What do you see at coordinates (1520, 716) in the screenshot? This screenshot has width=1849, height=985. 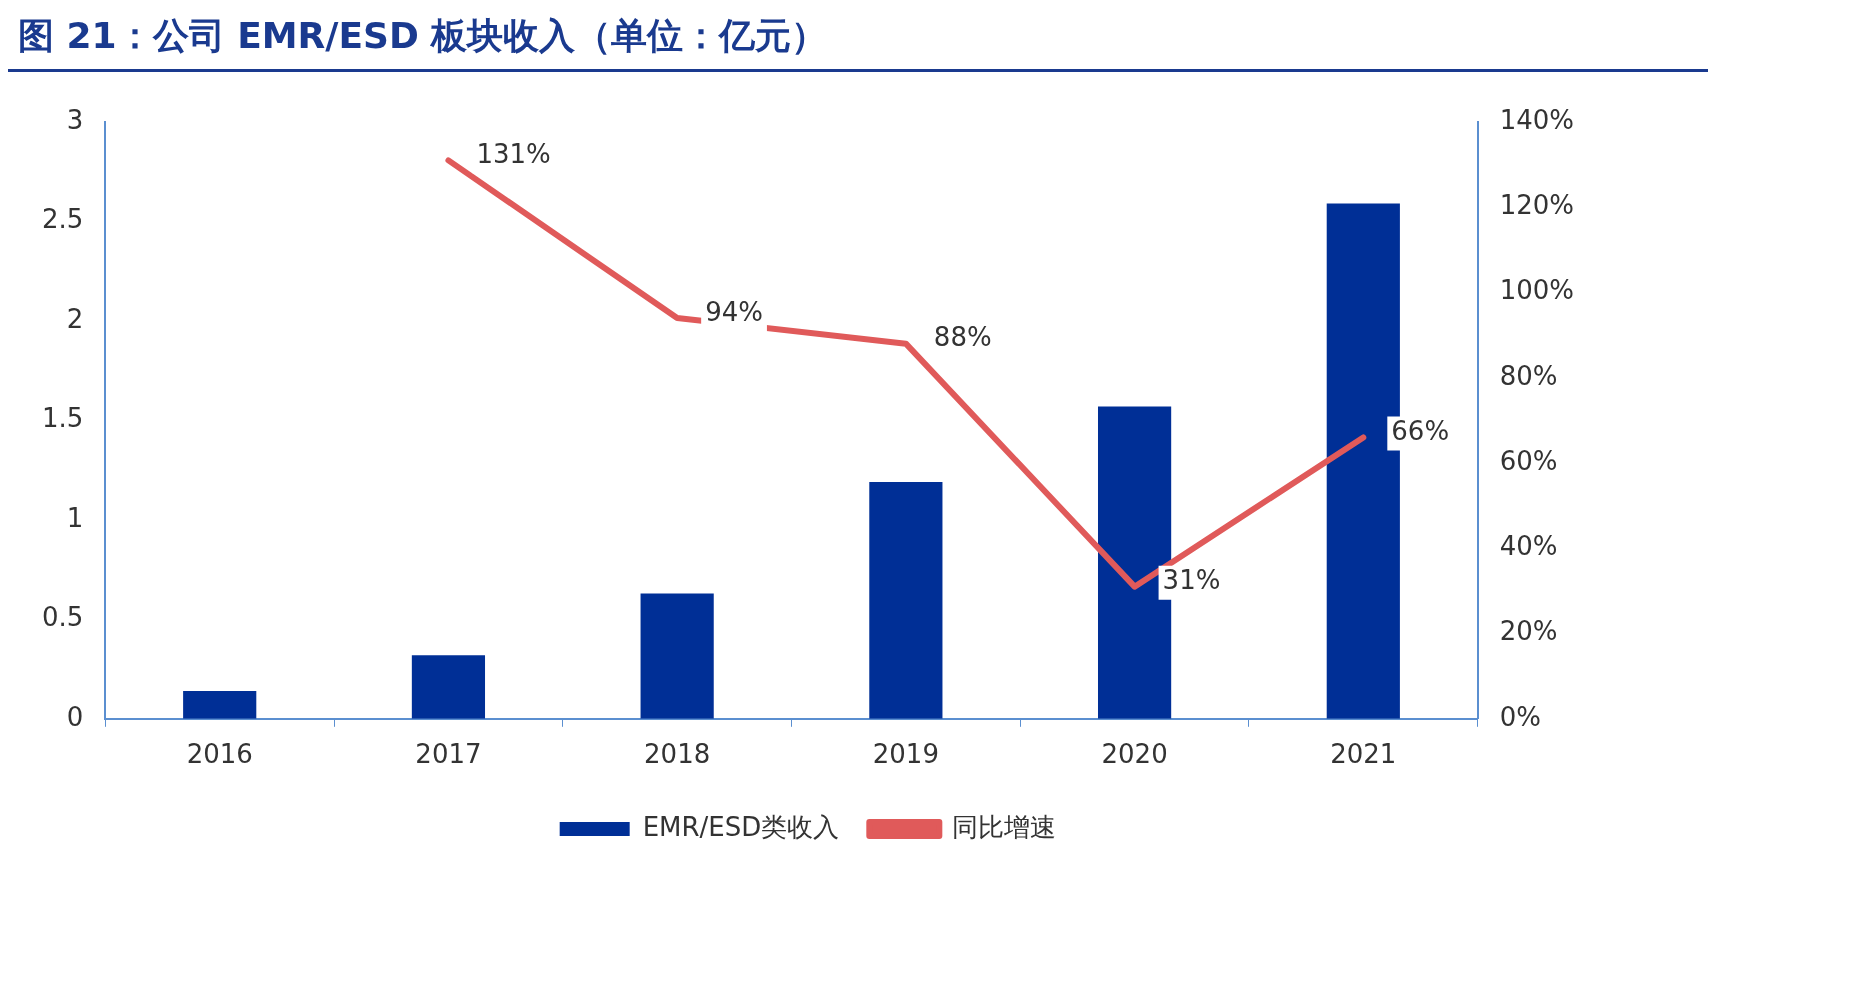 I see `y2-tick-label: 0%` at bounding box center [1520, 716].